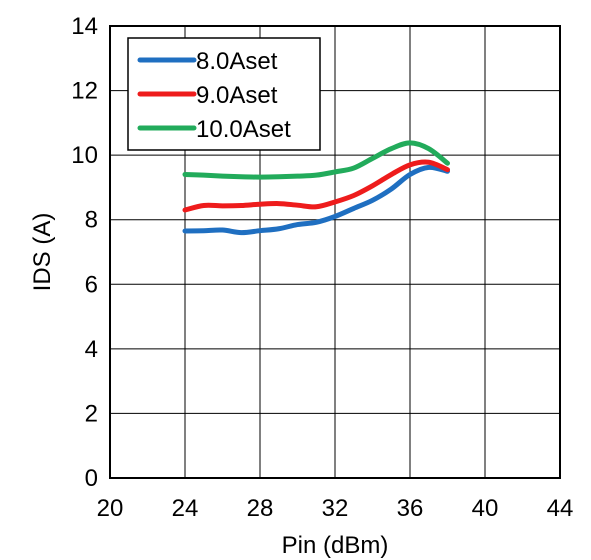 The image size is (591, 560). I want to click on y-axis-title: IDS (A), so click(42, 252).